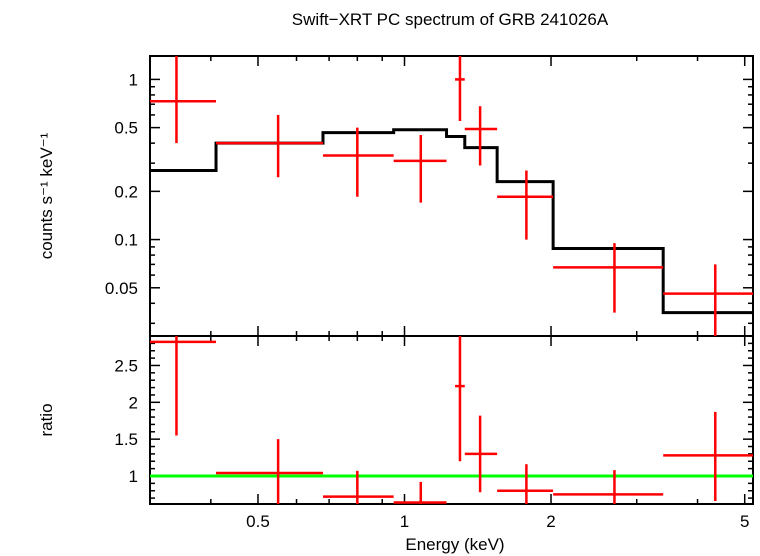 The width and height of the screenshot is (760, 556). What do you see at coordinates (450, 19) in the screenshot?
I see `chart-title: Swift−XRT PC spectrum of GRB 241026A` at bounding box center [450, 19].